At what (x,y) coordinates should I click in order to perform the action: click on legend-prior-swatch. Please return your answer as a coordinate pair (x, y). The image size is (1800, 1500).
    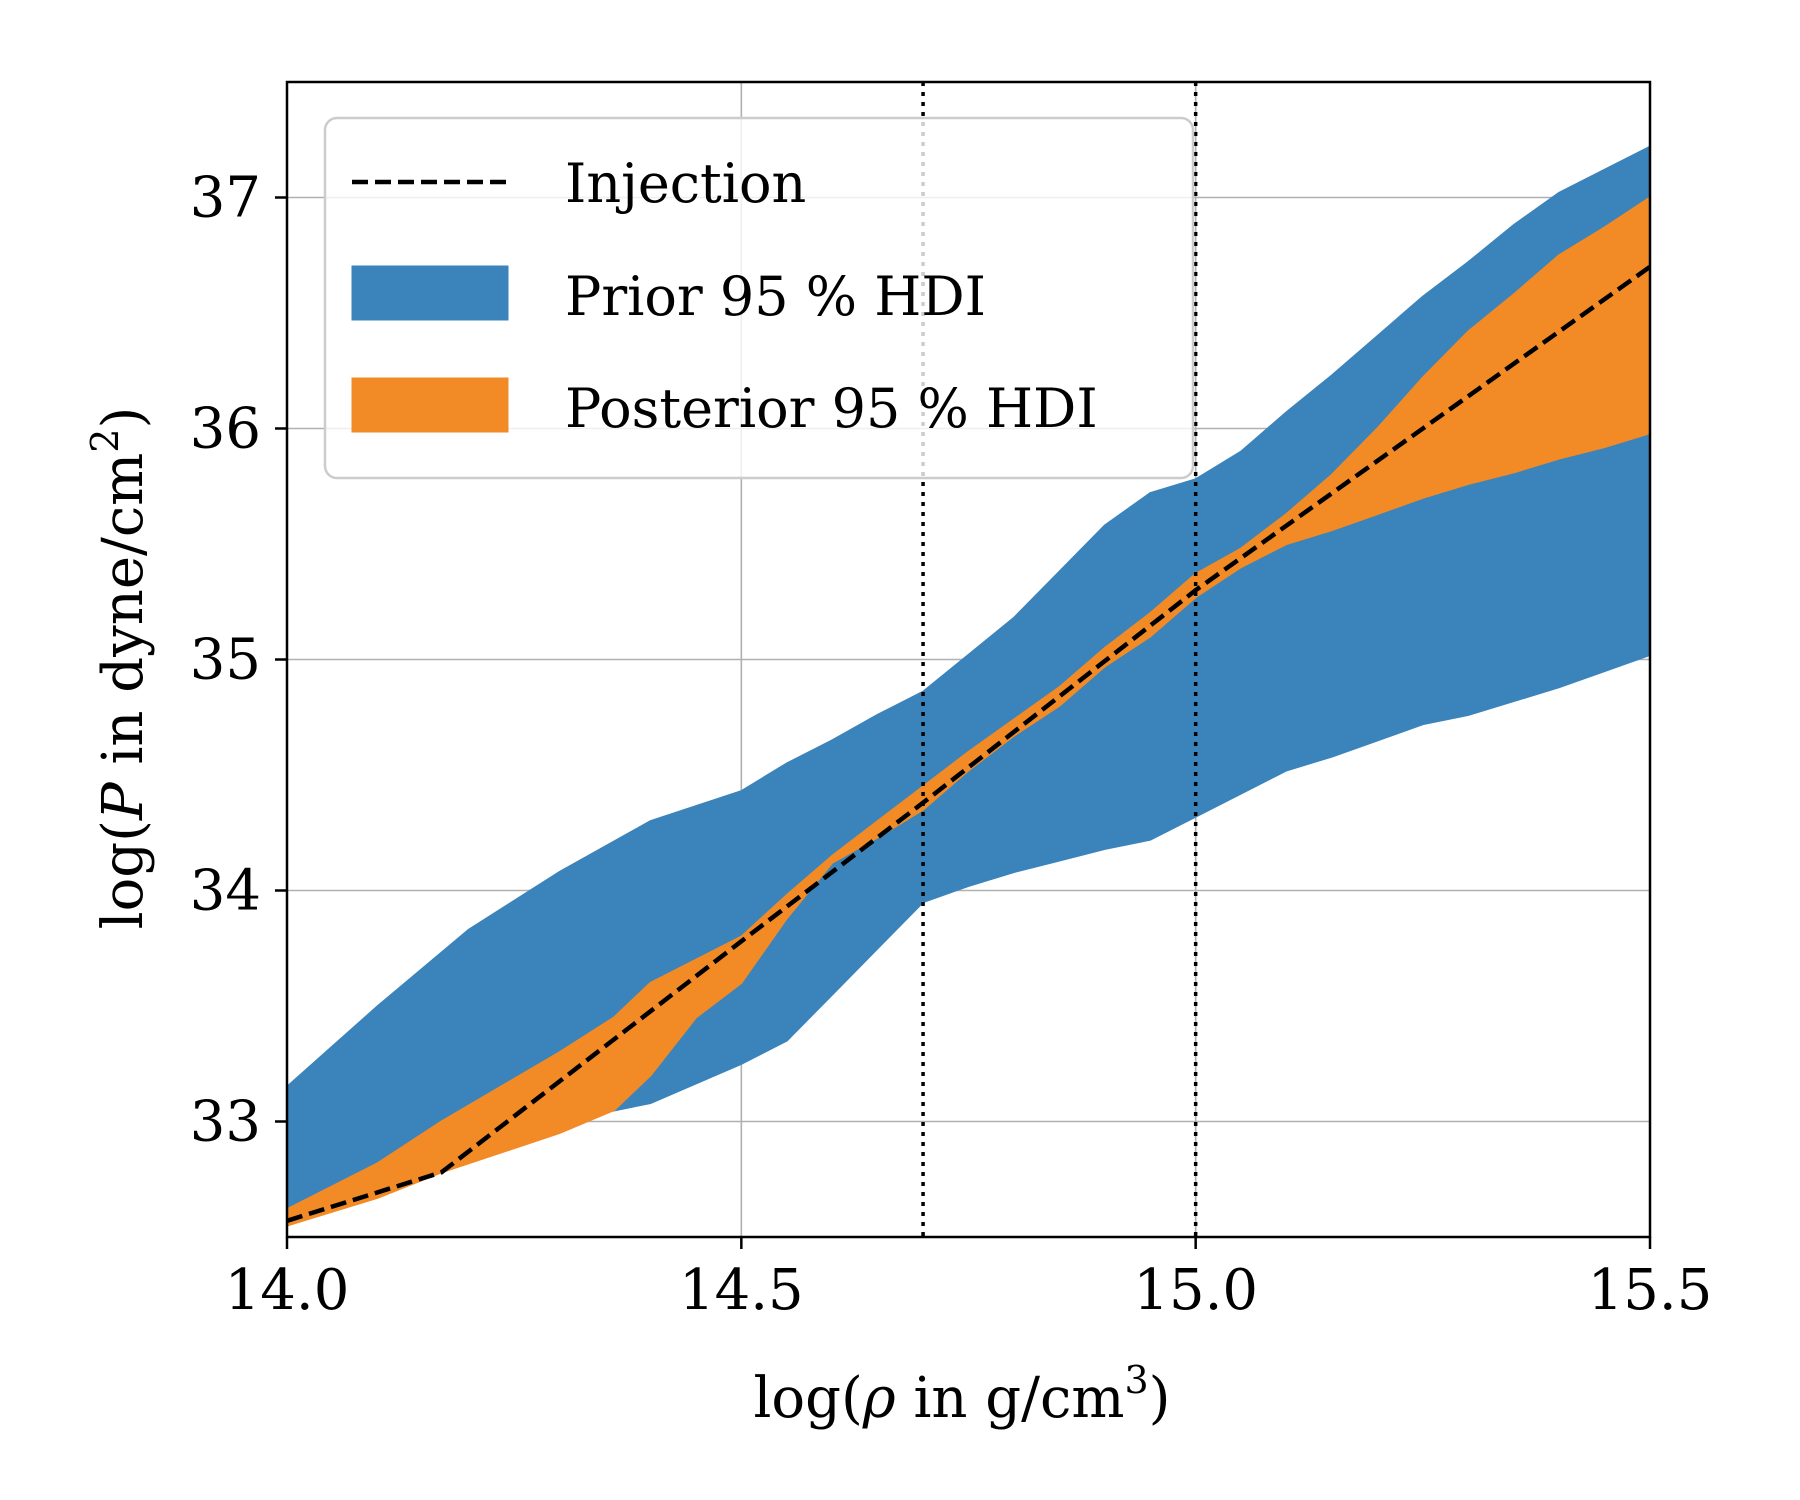
    Looking at the image, I should click on (430, 293).